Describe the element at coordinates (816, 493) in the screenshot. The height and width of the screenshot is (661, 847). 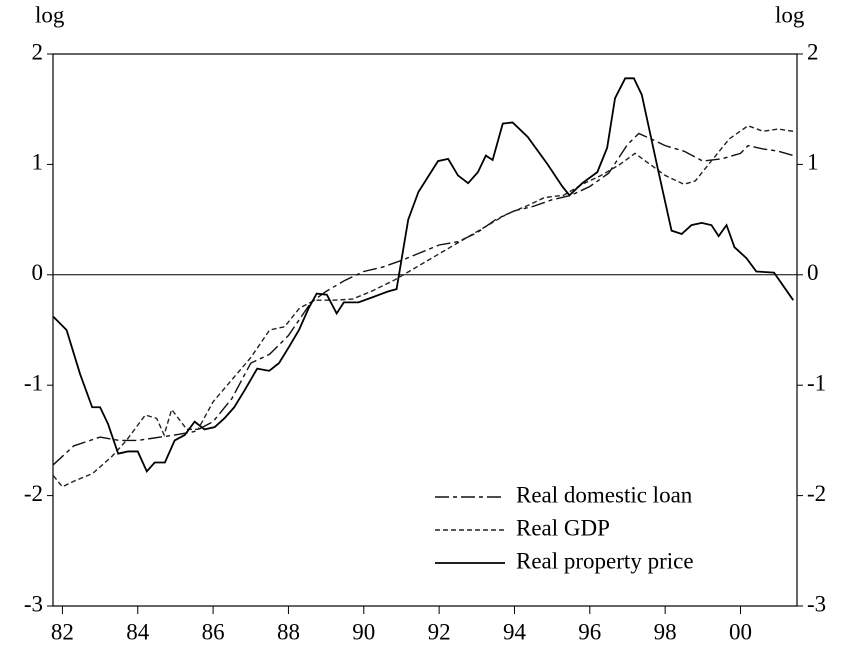
I see `y2-tick-label: -2` at that location.